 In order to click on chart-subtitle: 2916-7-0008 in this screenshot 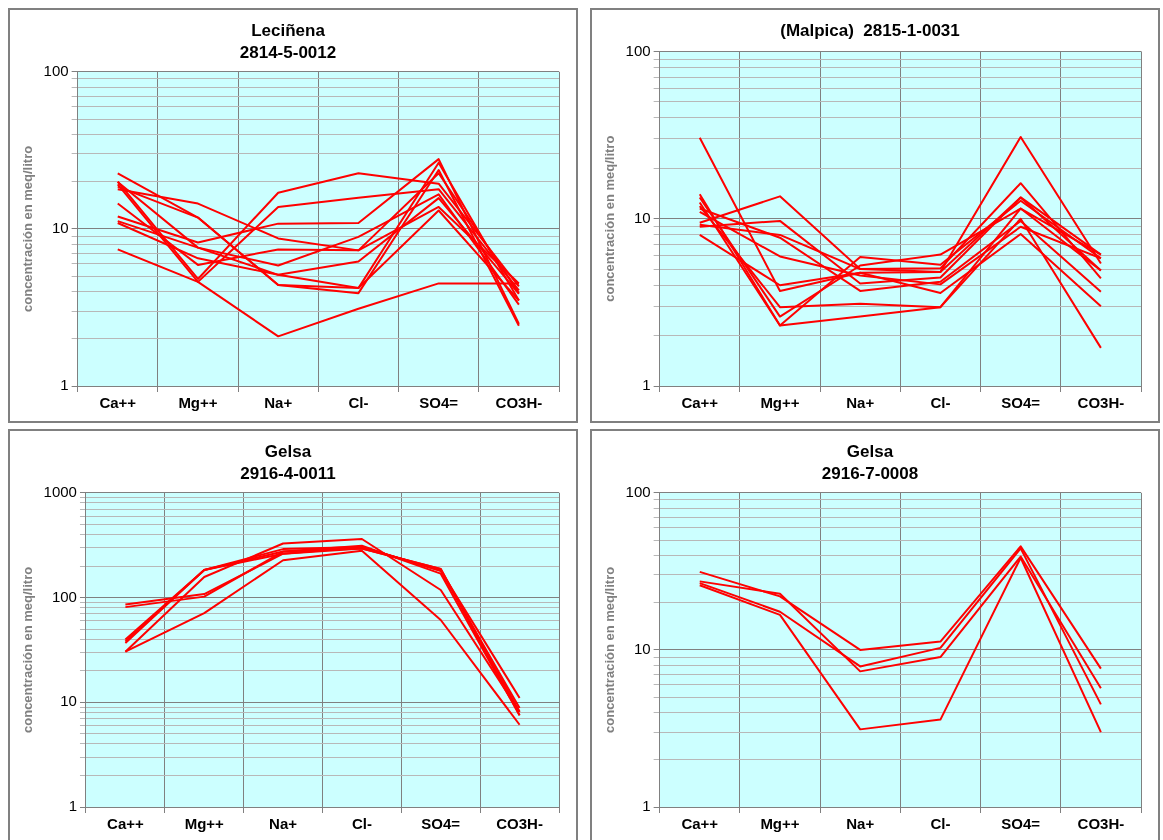, I will do `click(870, 474)`.